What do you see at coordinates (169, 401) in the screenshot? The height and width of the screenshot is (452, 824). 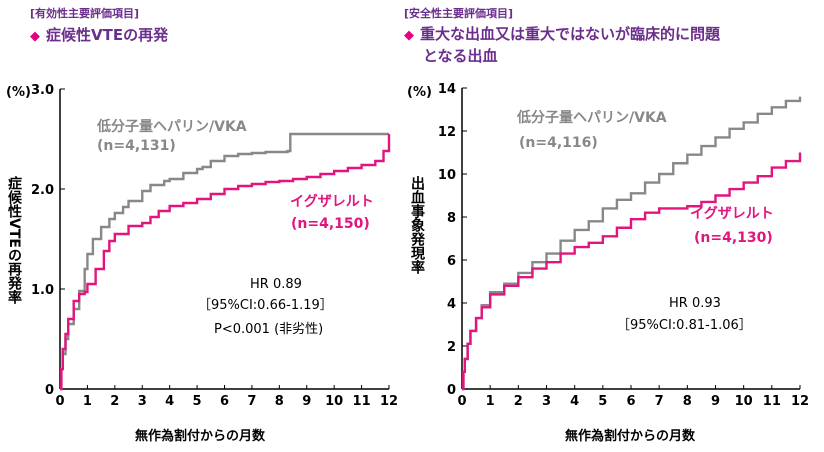 I see `left-x-tick-label: 4` at bounding box center [169, 401].